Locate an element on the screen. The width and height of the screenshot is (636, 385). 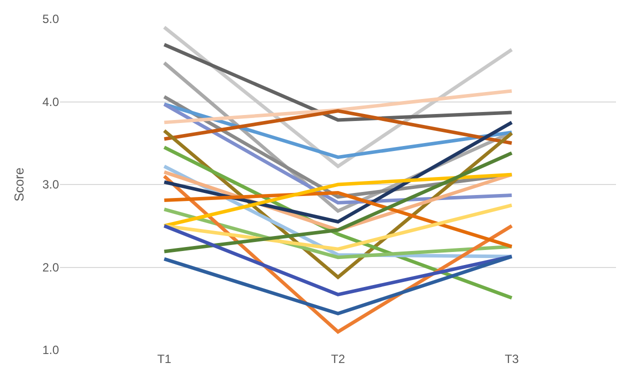
y-tick-label: 5.0 is located at coordinates (51, 19).